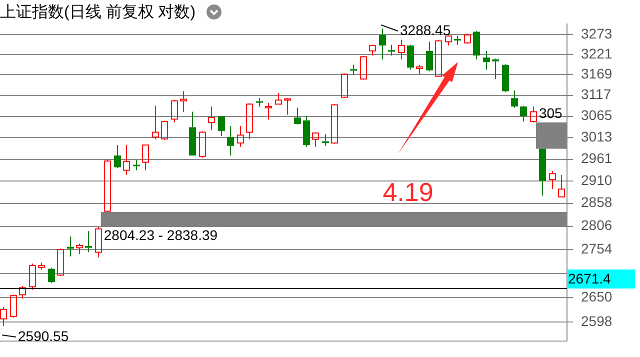 This screenshot has height=357, width=640. I want to click on annotation: 3288.45, so click(425, 30).